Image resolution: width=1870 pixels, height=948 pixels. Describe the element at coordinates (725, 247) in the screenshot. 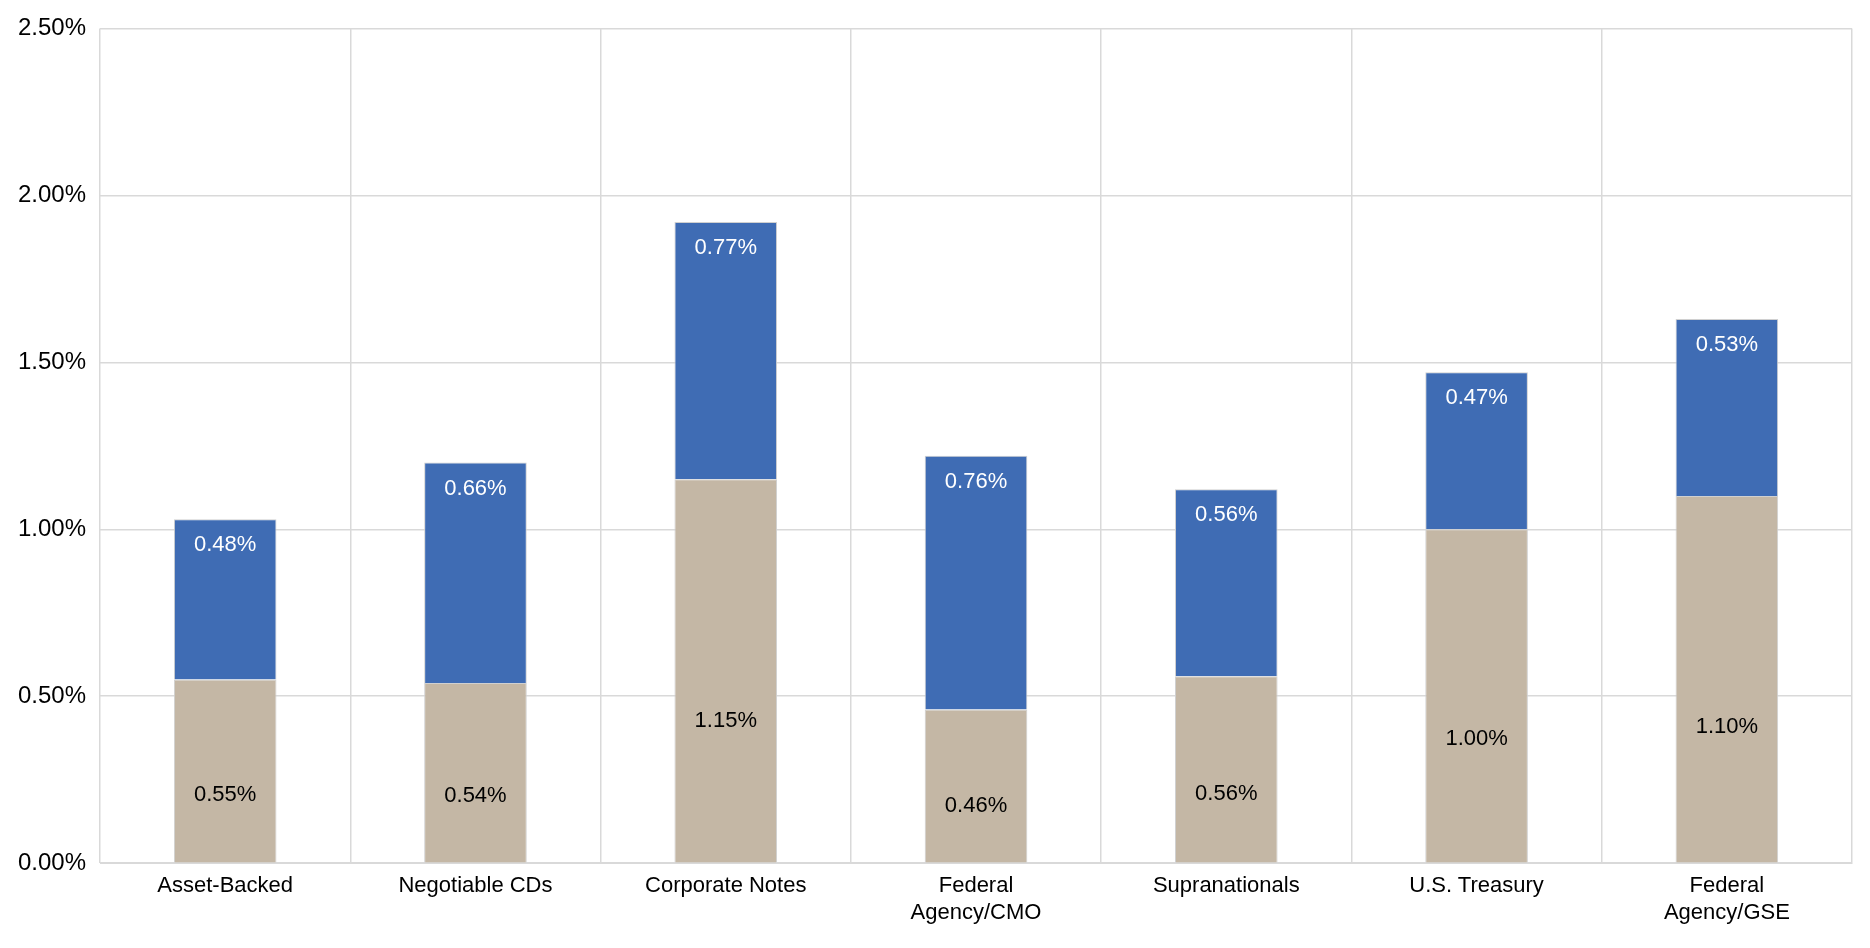

I see `data-label: 0.77%` at that location.